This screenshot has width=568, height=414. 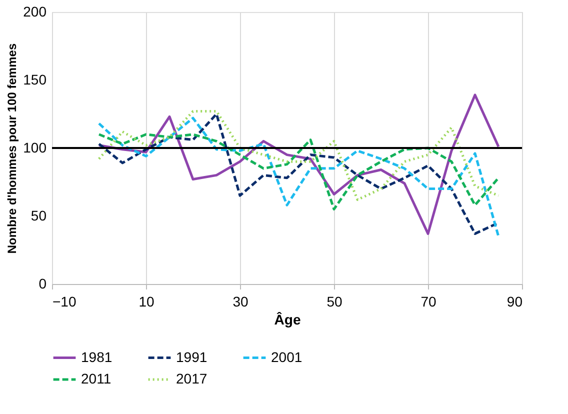 What do you see at coordinates (287, 320) in the screenshot?
I see `x-axis-title: Âge` at bounding box center [287, 320].